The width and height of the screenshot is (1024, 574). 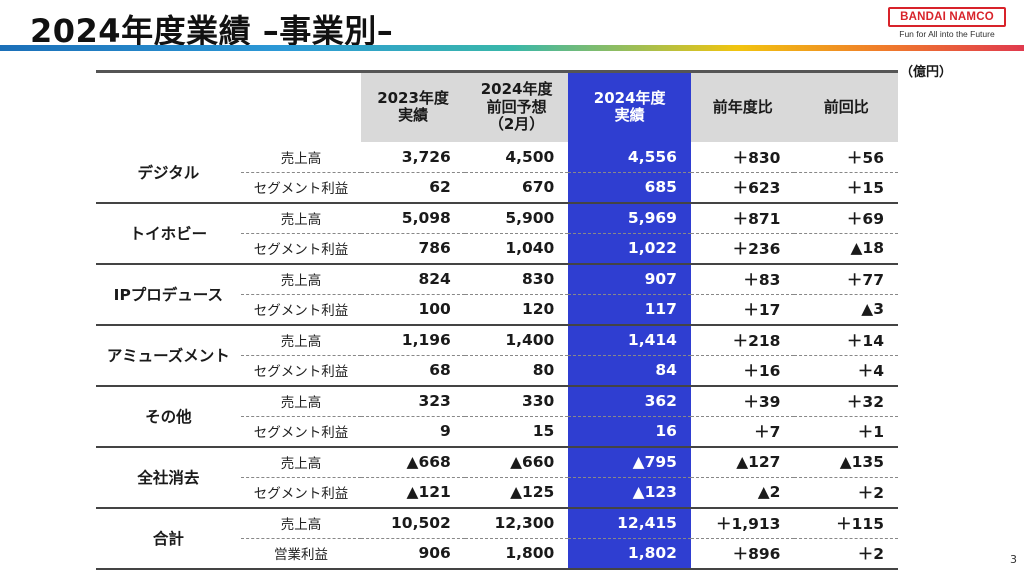 What do you see at coordinates (413, 157) in the screenshot?
I see `fy2023-actual-value: 3,726` at bounding box center [413, 157].